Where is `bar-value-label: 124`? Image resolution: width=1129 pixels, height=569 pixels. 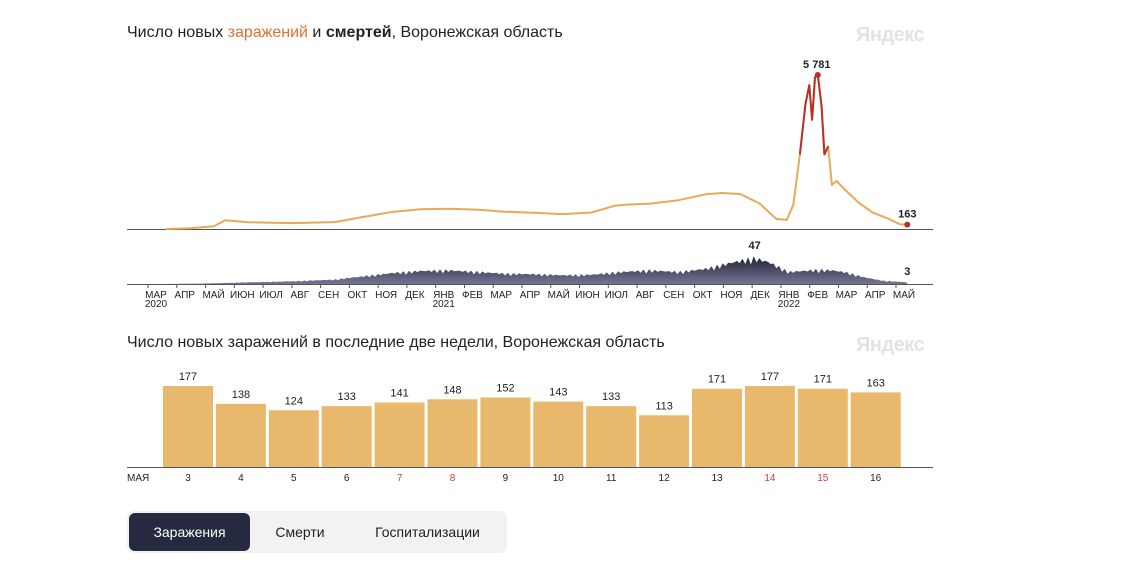
bar-value-label: 124 is located at coordinates (294, 401).